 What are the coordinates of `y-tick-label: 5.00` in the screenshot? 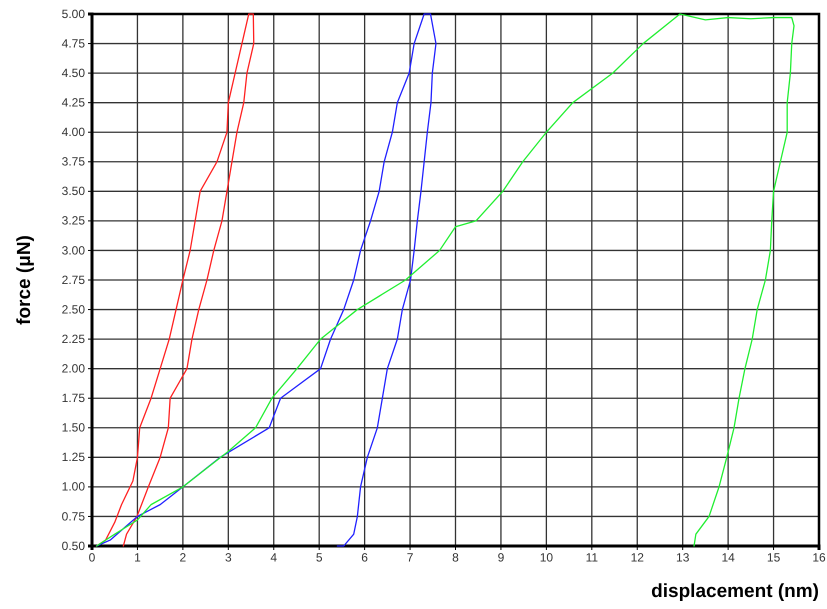 It's located at (74, 13).